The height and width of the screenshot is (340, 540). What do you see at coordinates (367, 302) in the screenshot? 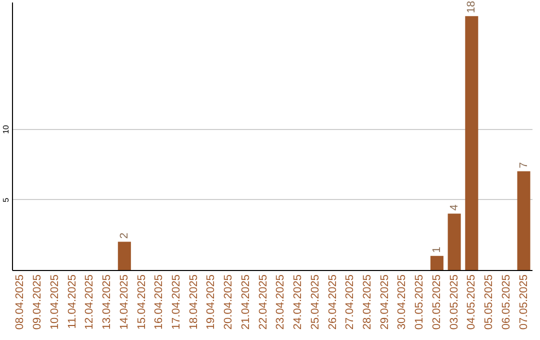
I see `x-tick-label: 28.04.2025` at bounding box center [367, 302].